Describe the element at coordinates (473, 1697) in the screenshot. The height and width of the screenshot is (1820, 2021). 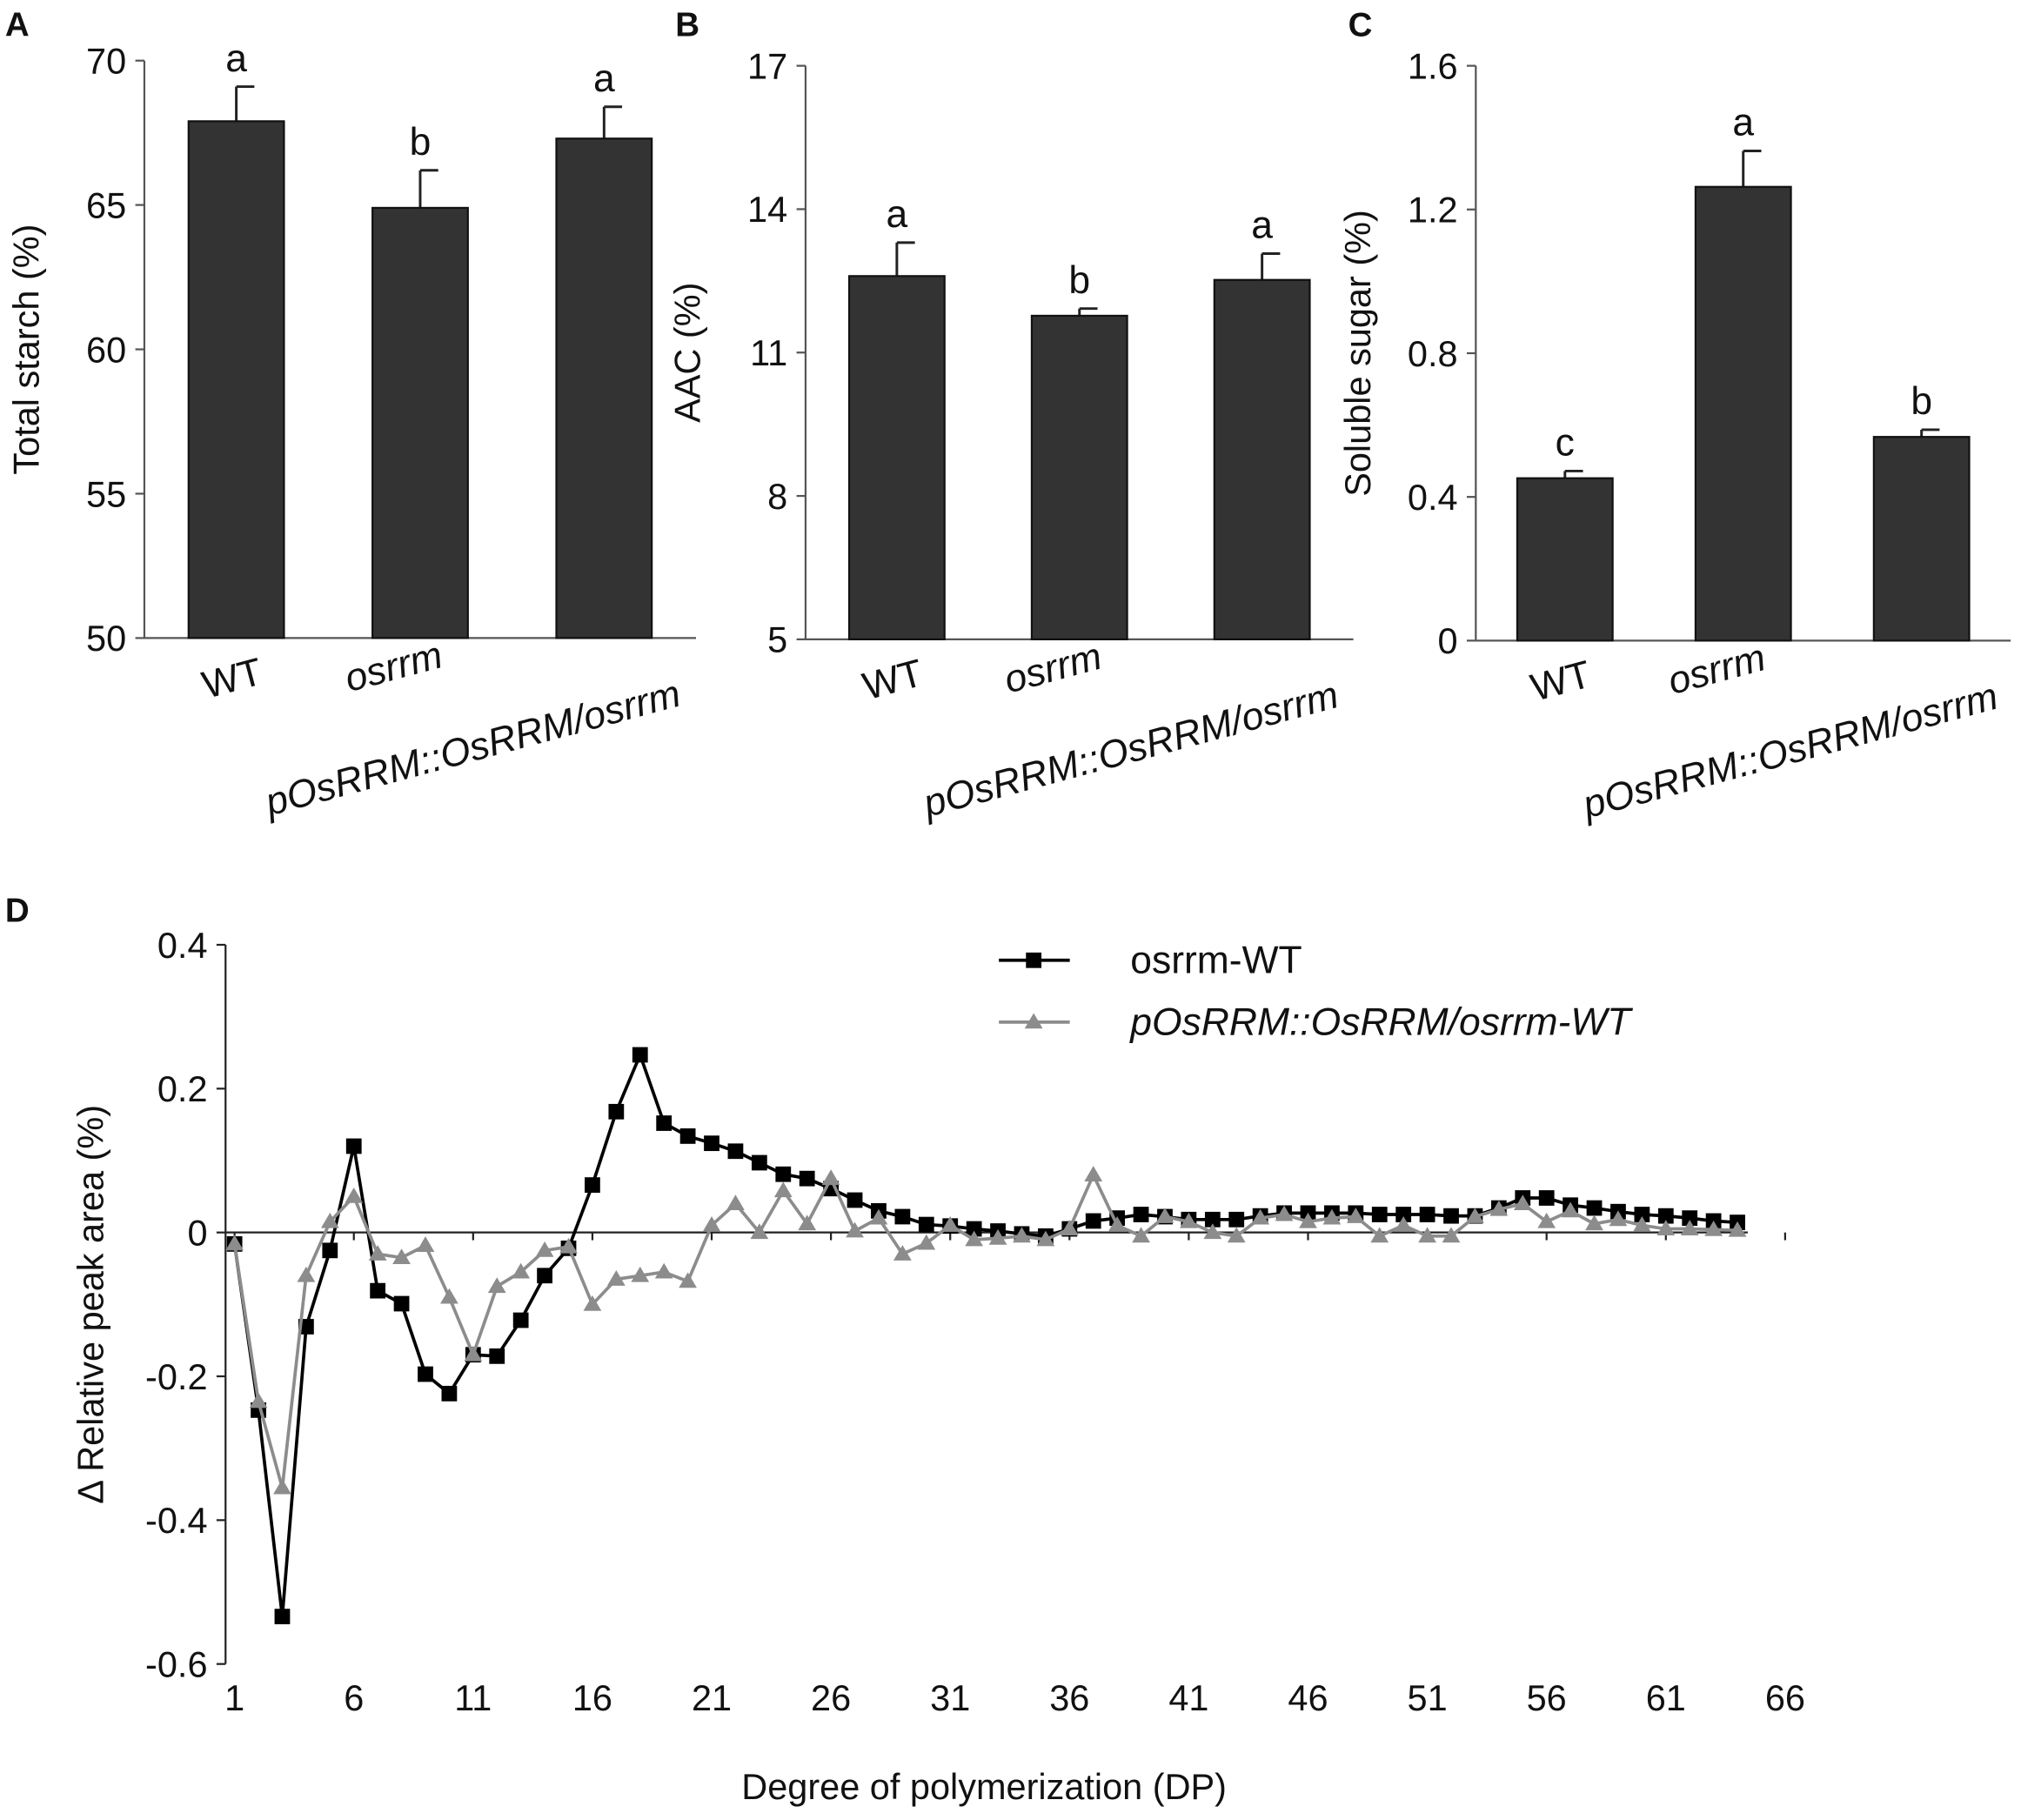
I see `x-tick-label: 11` at that location.